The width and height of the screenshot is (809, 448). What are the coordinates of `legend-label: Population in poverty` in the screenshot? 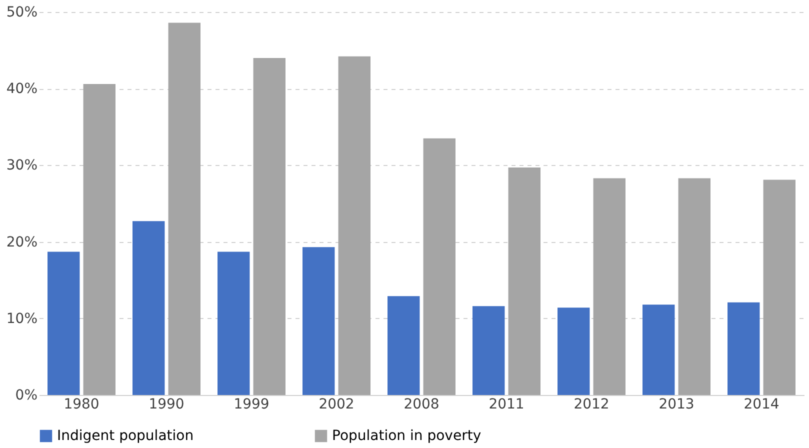 It's located at (407, 436).